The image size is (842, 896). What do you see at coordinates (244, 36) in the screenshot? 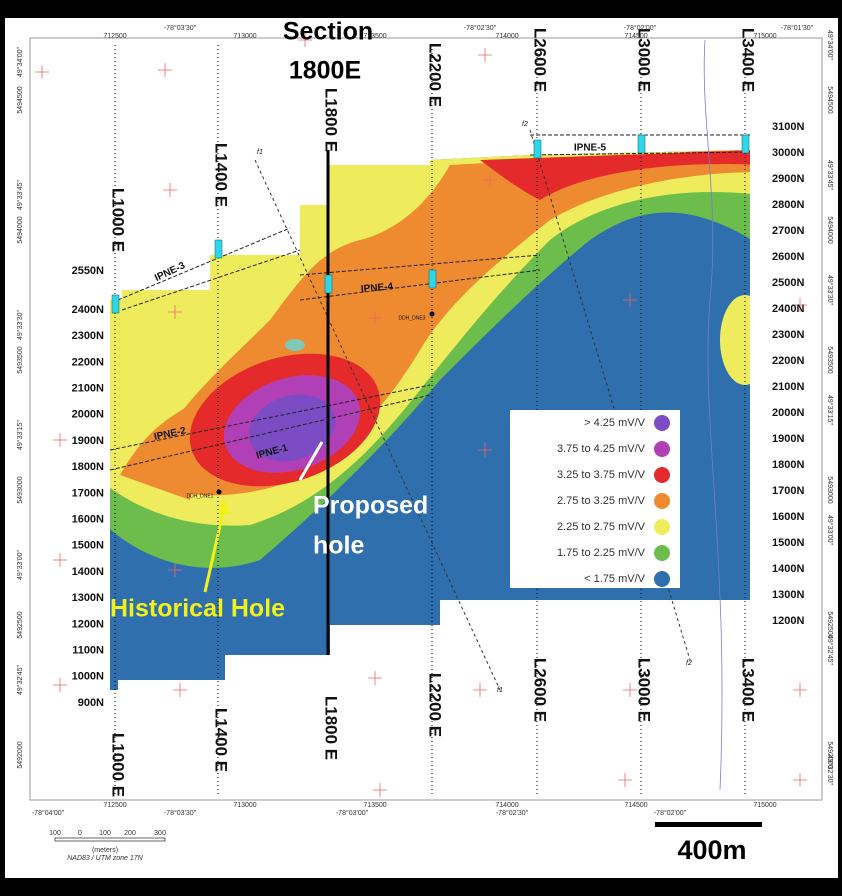
I see `easting: 713000` at bounding box center [244, 36].